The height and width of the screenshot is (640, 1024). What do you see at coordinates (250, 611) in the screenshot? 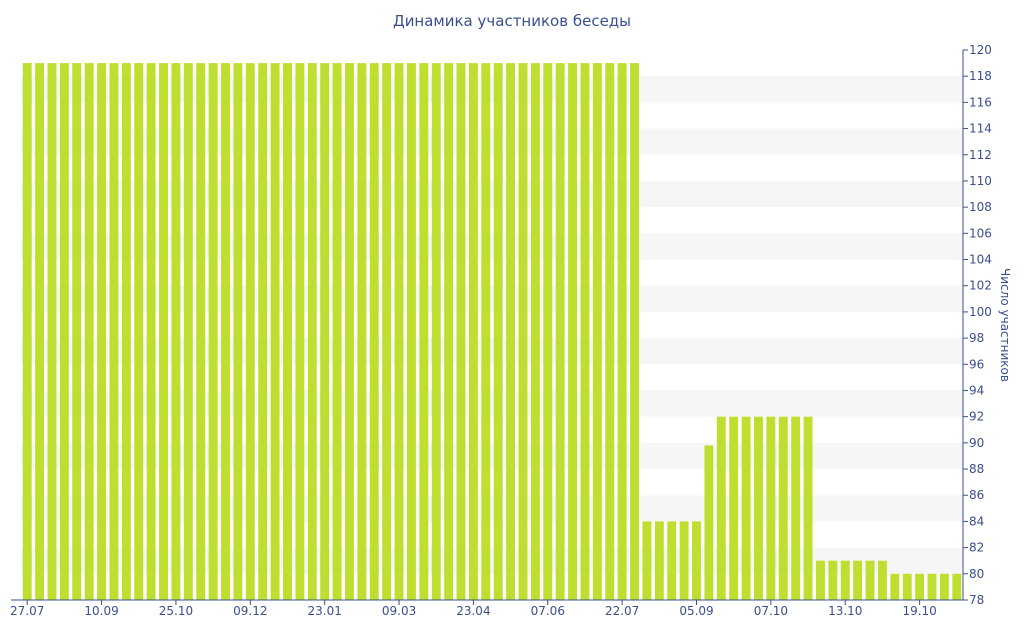
I see `x-tick-label: 09.12` at bounding box center [250, 611].